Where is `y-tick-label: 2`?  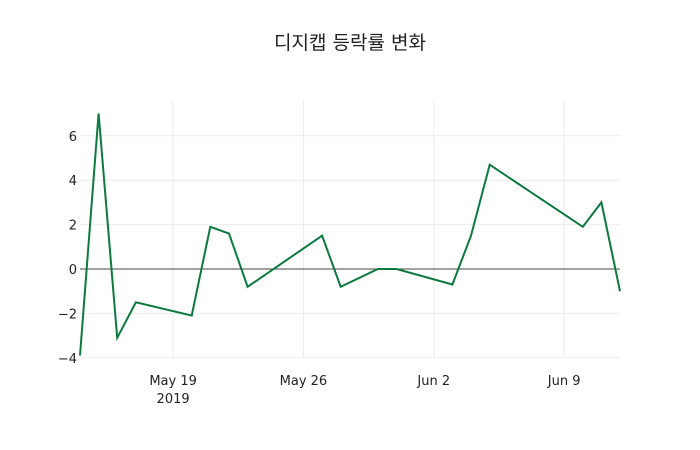
y-tick-label: 2 is located at coordinates (73, 226).